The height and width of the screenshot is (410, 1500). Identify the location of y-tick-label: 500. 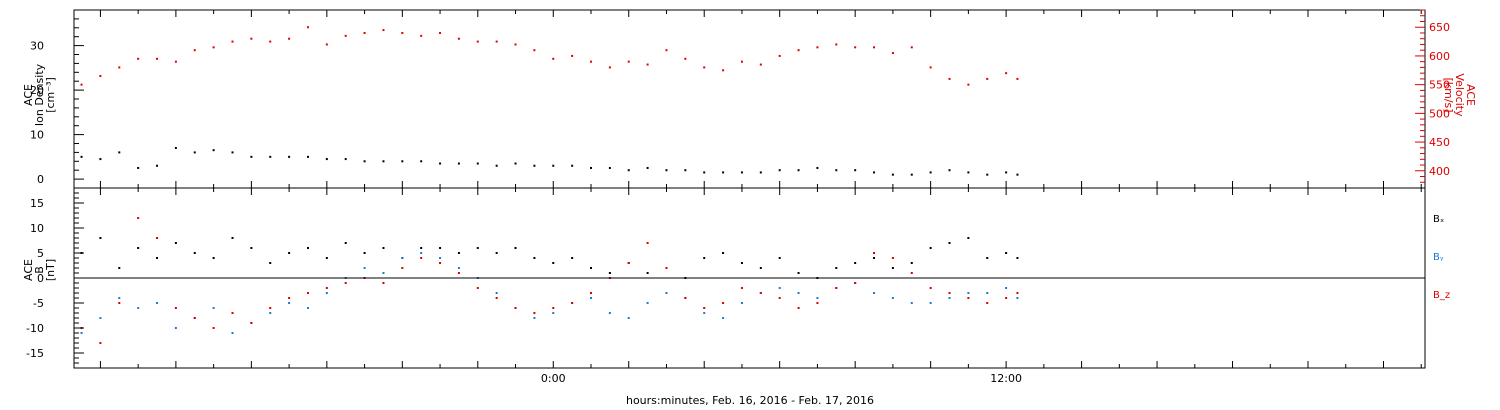
(1439, 113).